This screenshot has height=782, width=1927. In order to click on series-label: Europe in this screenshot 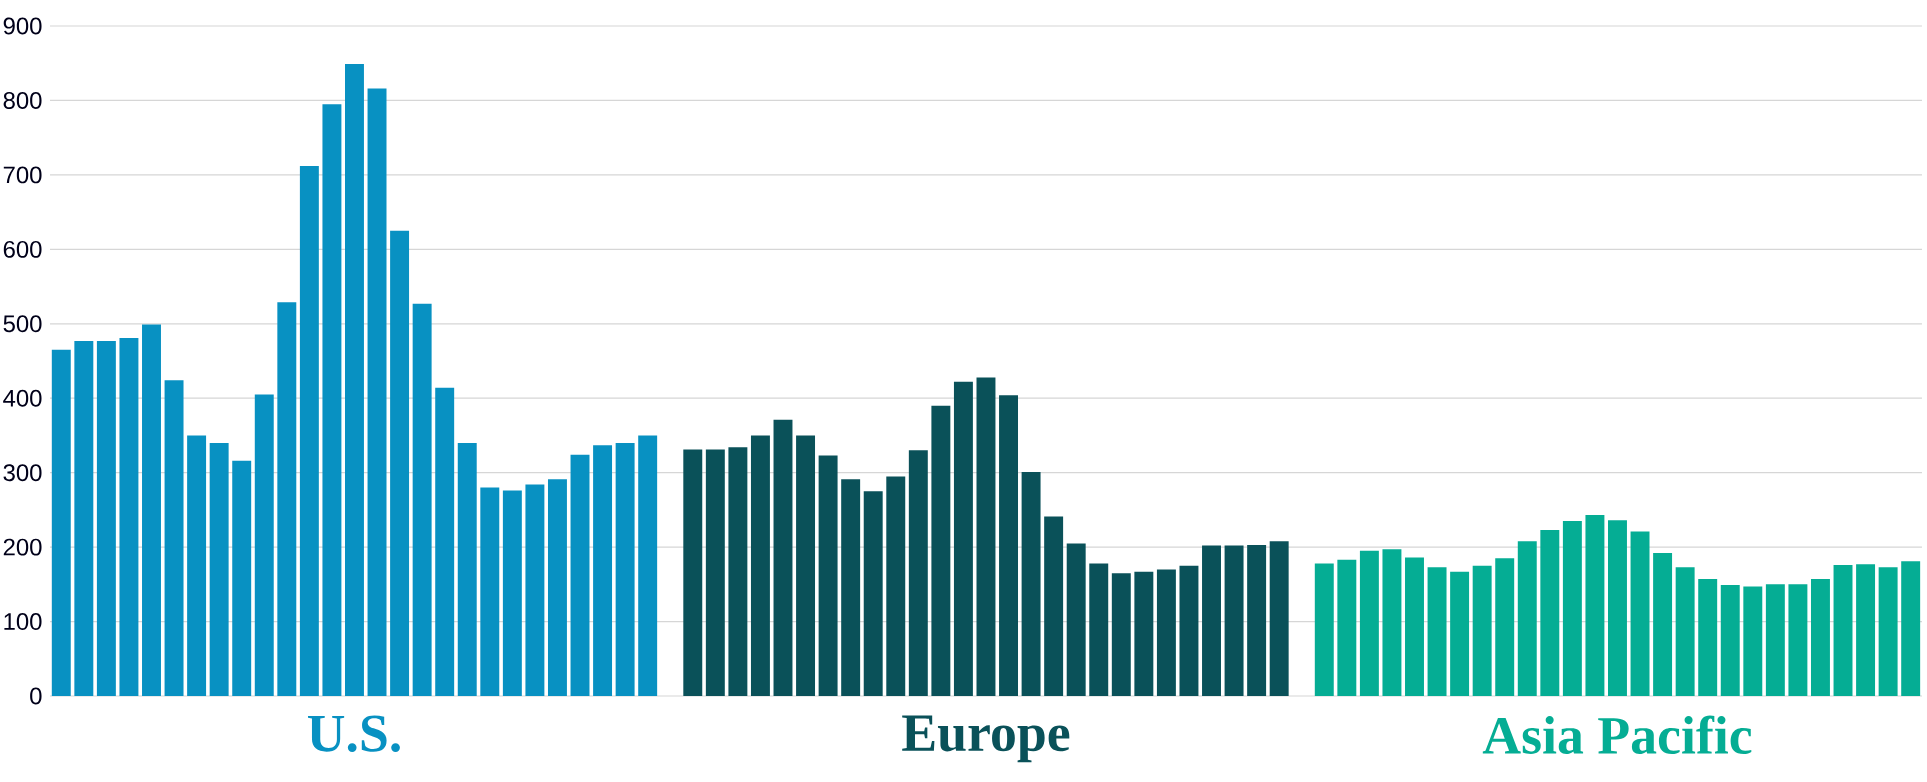, I will do `click(986, 739)`.